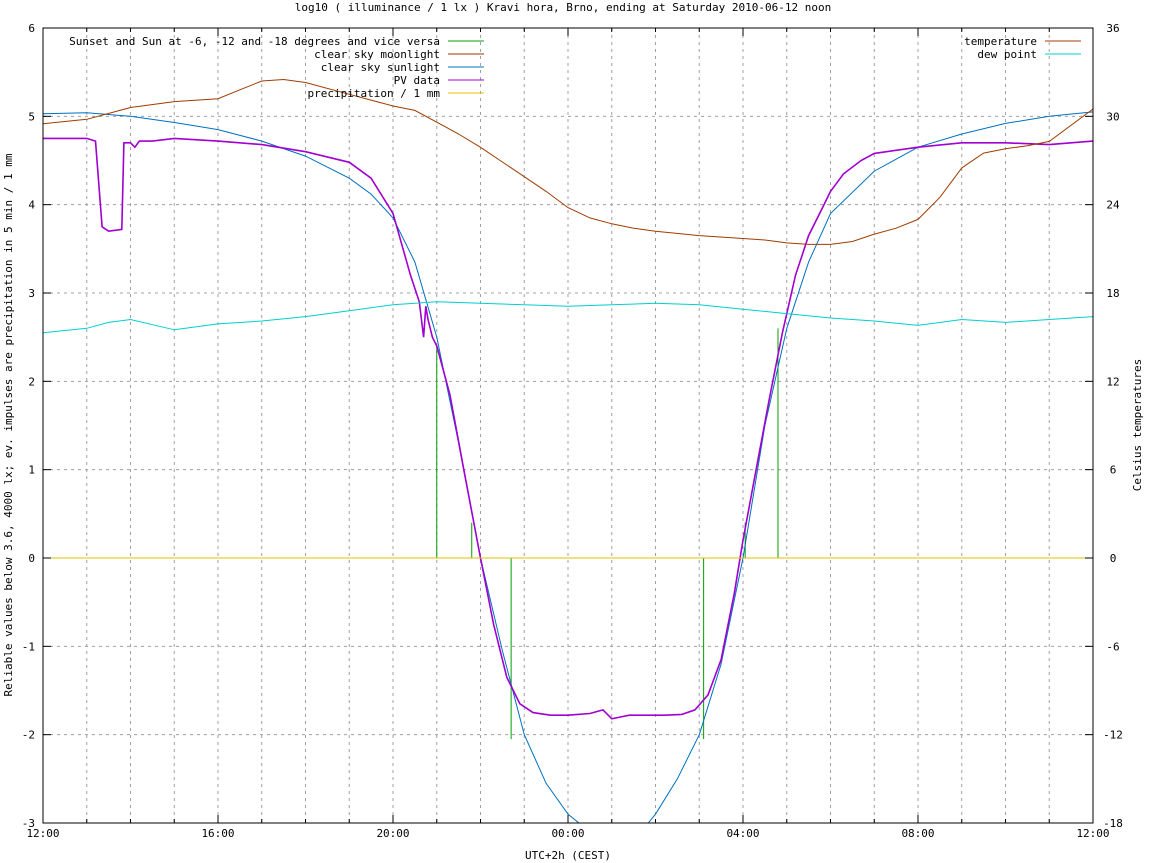 The image size is (1151, 863). I want to click on y2-tick-label: -12, so click(1113, 735).